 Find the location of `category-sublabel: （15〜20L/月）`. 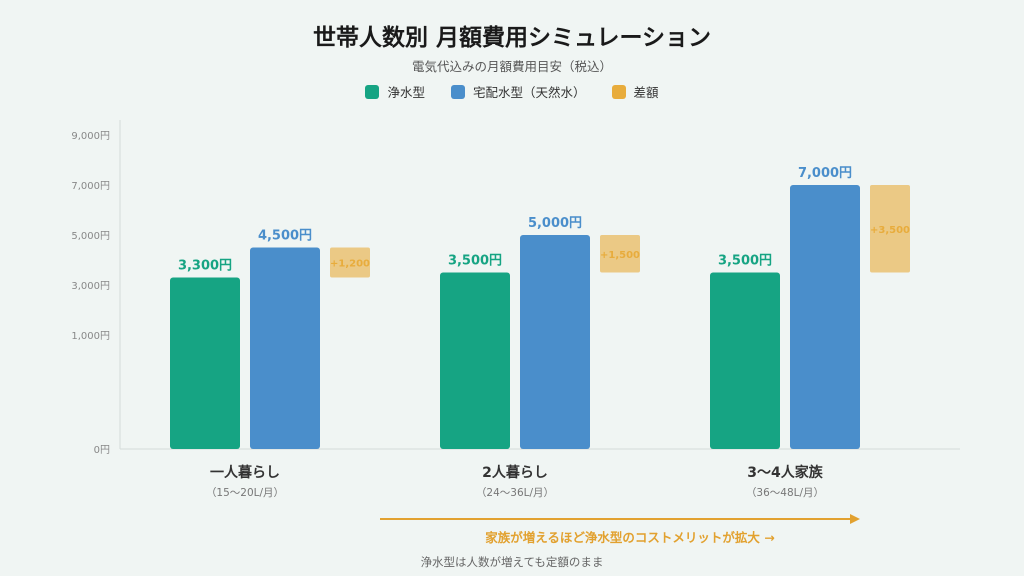

category-sublabel: （15〜20L/月） is located at coordinates (245, 493).